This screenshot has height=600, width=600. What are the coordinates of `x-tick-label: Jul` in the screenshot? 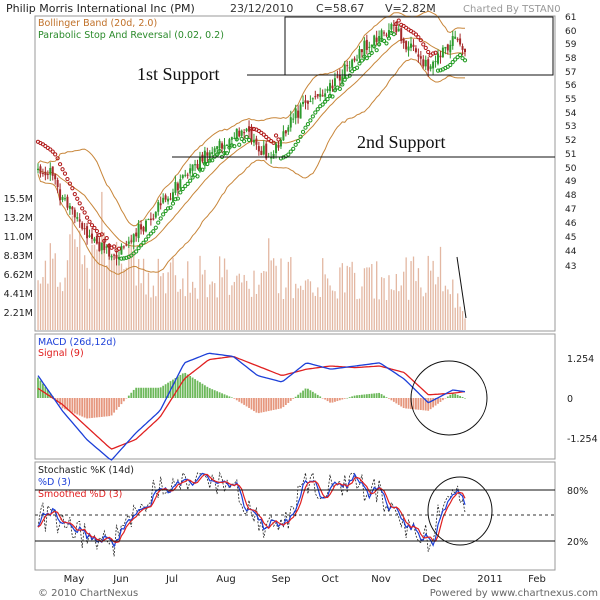 It's located at (171, 579).